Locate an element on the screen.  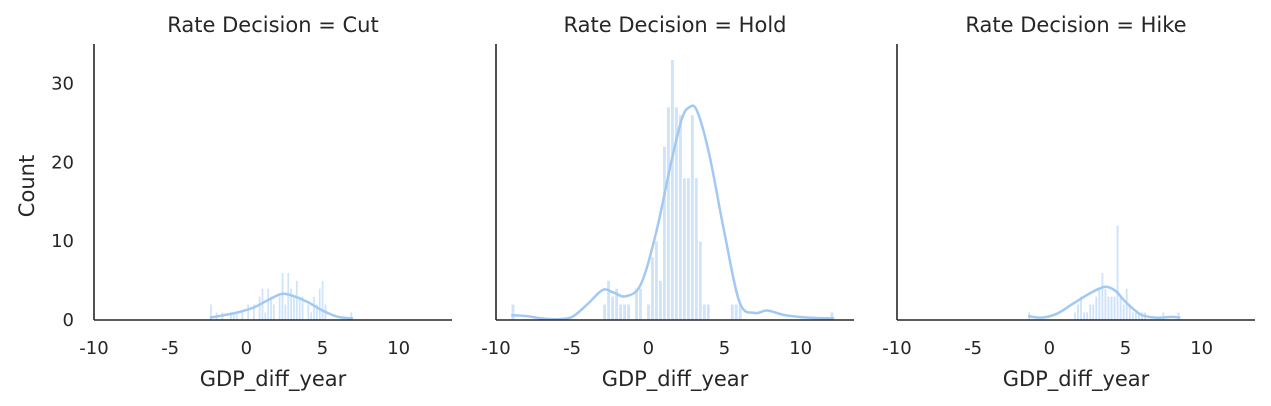
y-tick-label: 10 is located at coordinates (62, 241).